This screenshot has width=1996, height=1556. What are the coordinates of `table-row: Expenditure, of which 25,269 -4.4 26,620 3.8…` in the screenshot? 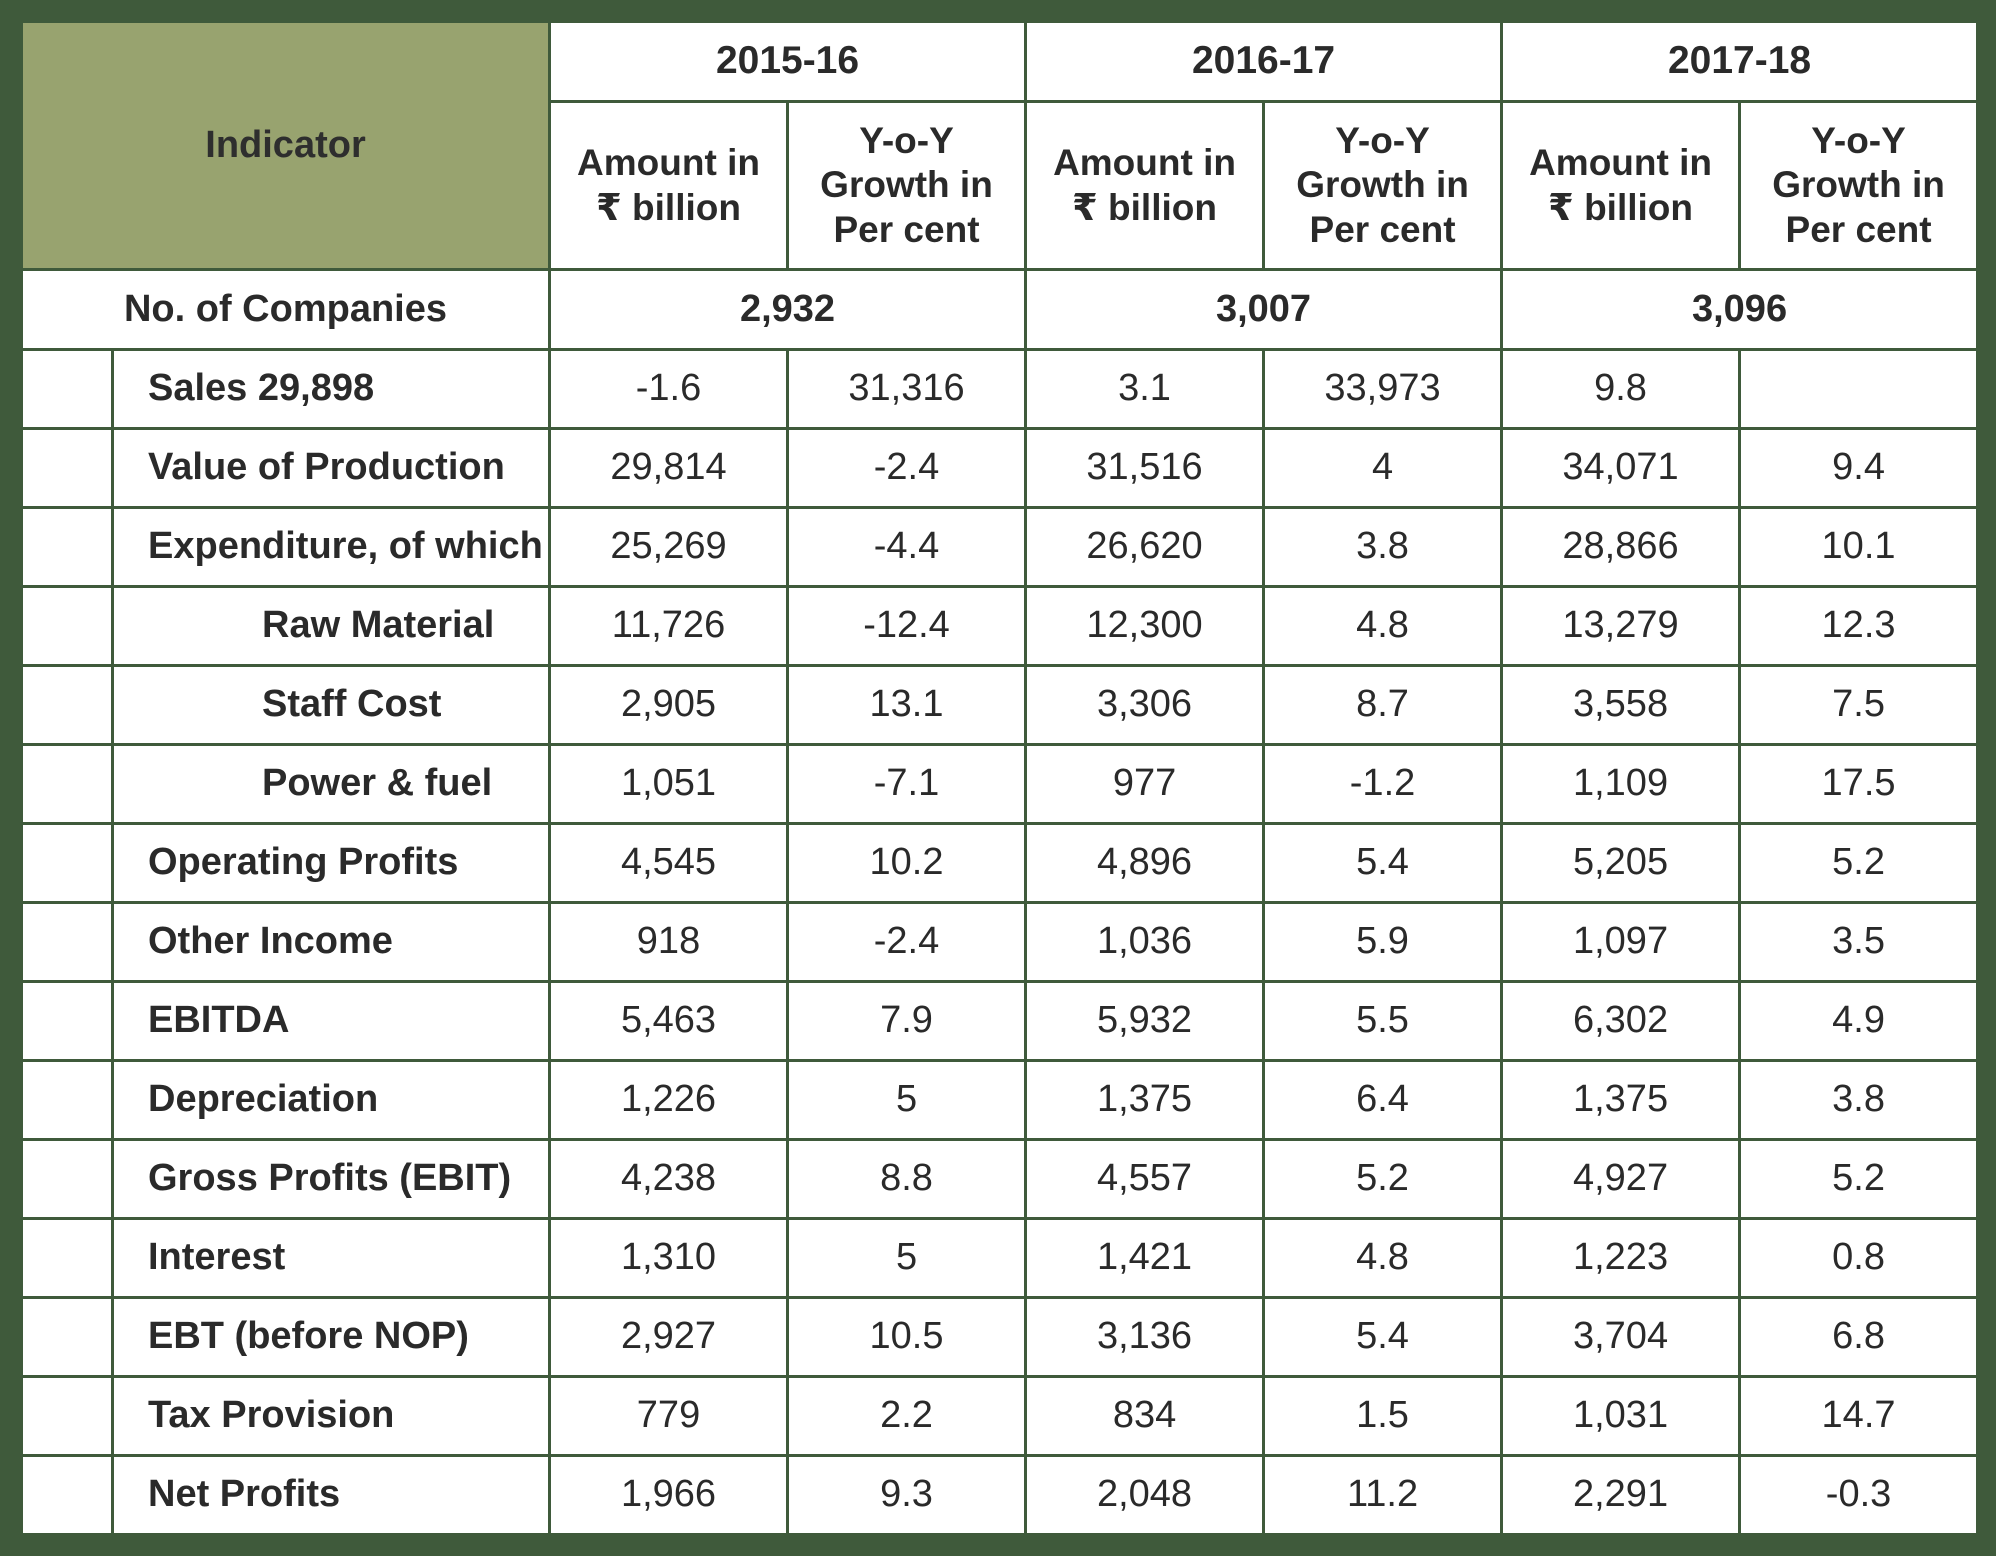 It's located at (1000, 547).